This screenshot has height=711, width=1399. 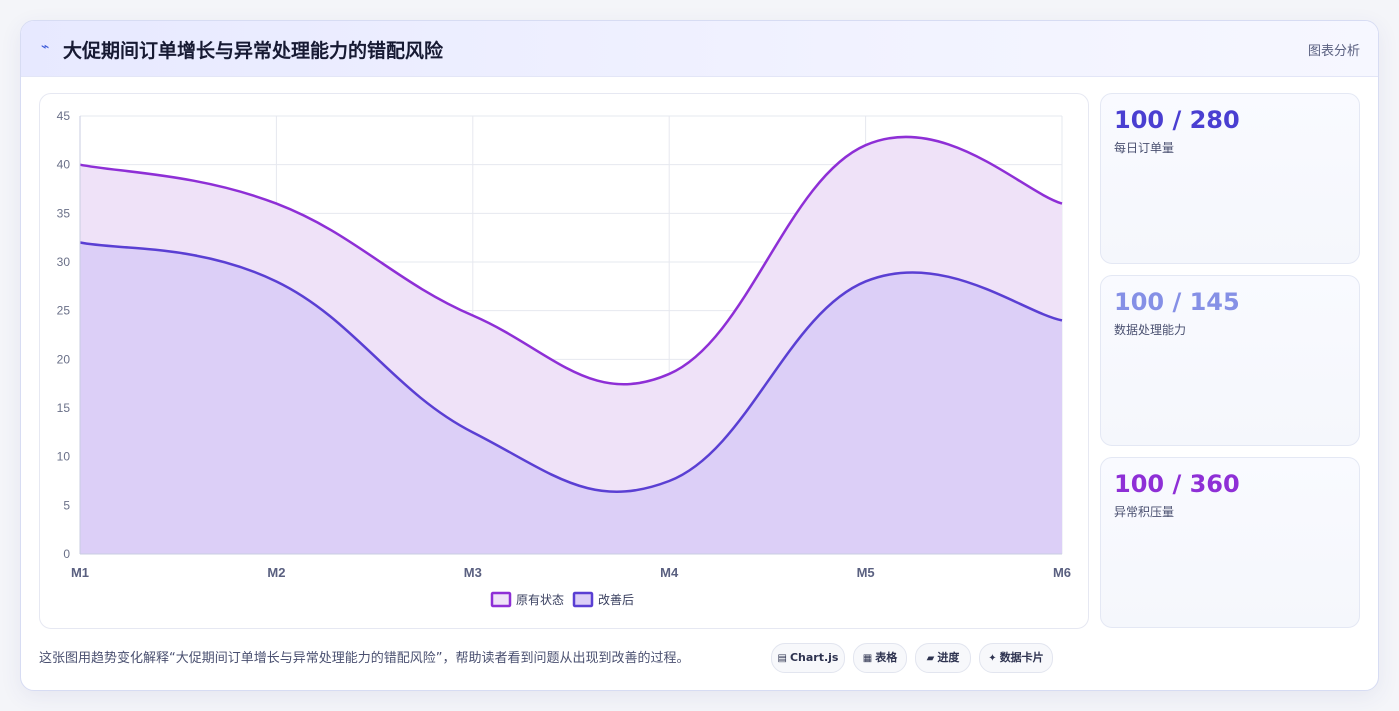 What do you see at coordinates (1021, 657) in the screenshot?
I see `pill-label: 数据卡片` at bounding box center [1021, 657].